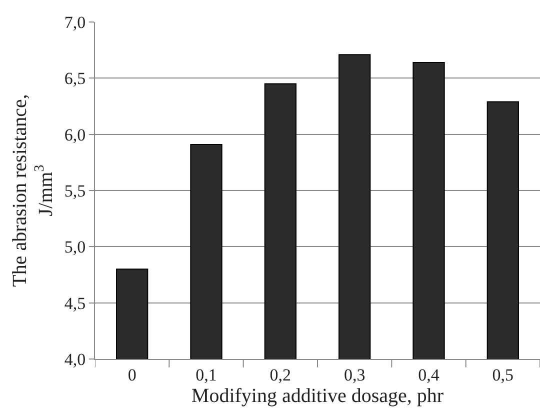 The height and width of the screenshot is (419, 552). Describe the element at coordinates (75, 22) in the screenshot. I see `y-tick-label: 7,0` at that location.